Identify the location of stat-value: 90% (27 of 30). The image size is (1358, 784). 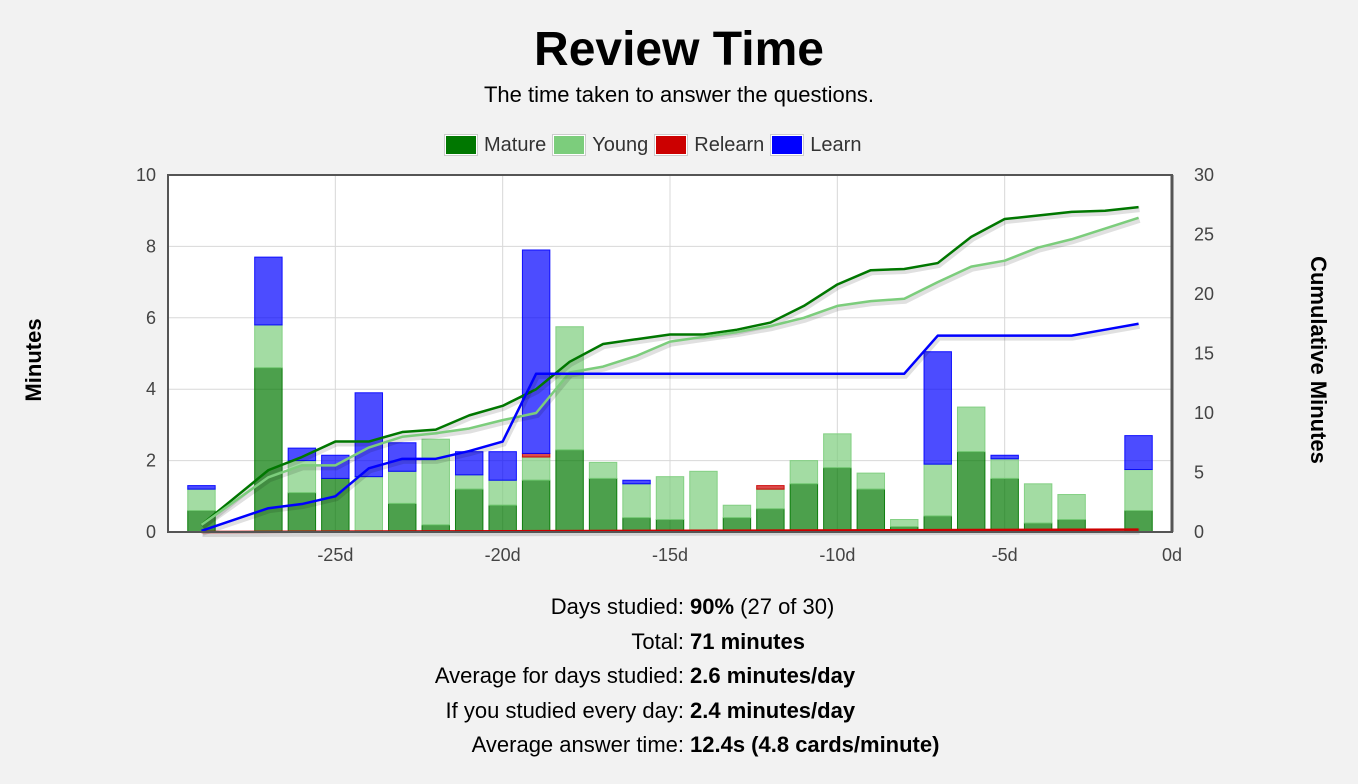
(762, 607).